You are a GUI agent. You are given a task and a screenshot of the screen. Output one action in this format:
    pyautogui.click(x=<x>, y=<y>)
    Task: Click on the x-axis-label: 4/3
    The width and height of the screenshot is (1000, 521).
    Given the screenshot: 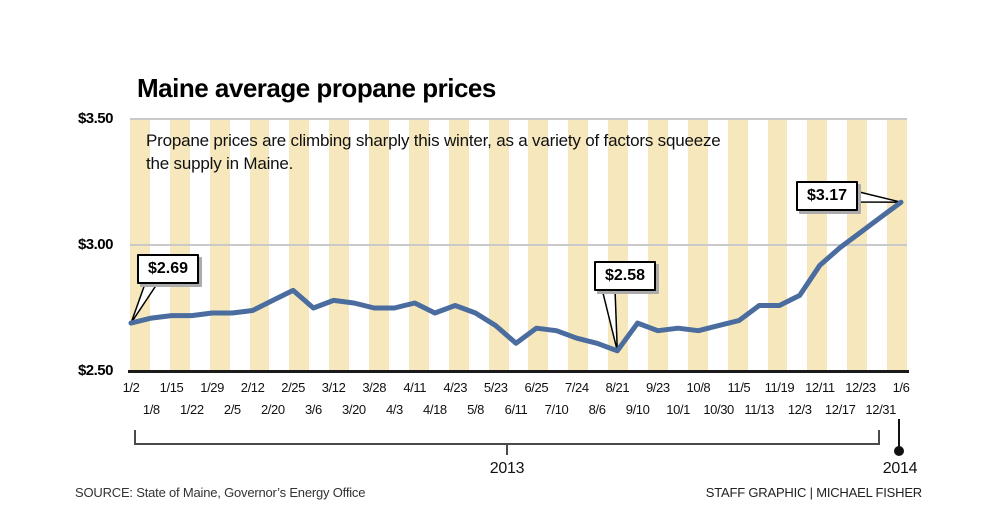 What is the action you would take?
    pyautogui.click(x=394, y=409)
    